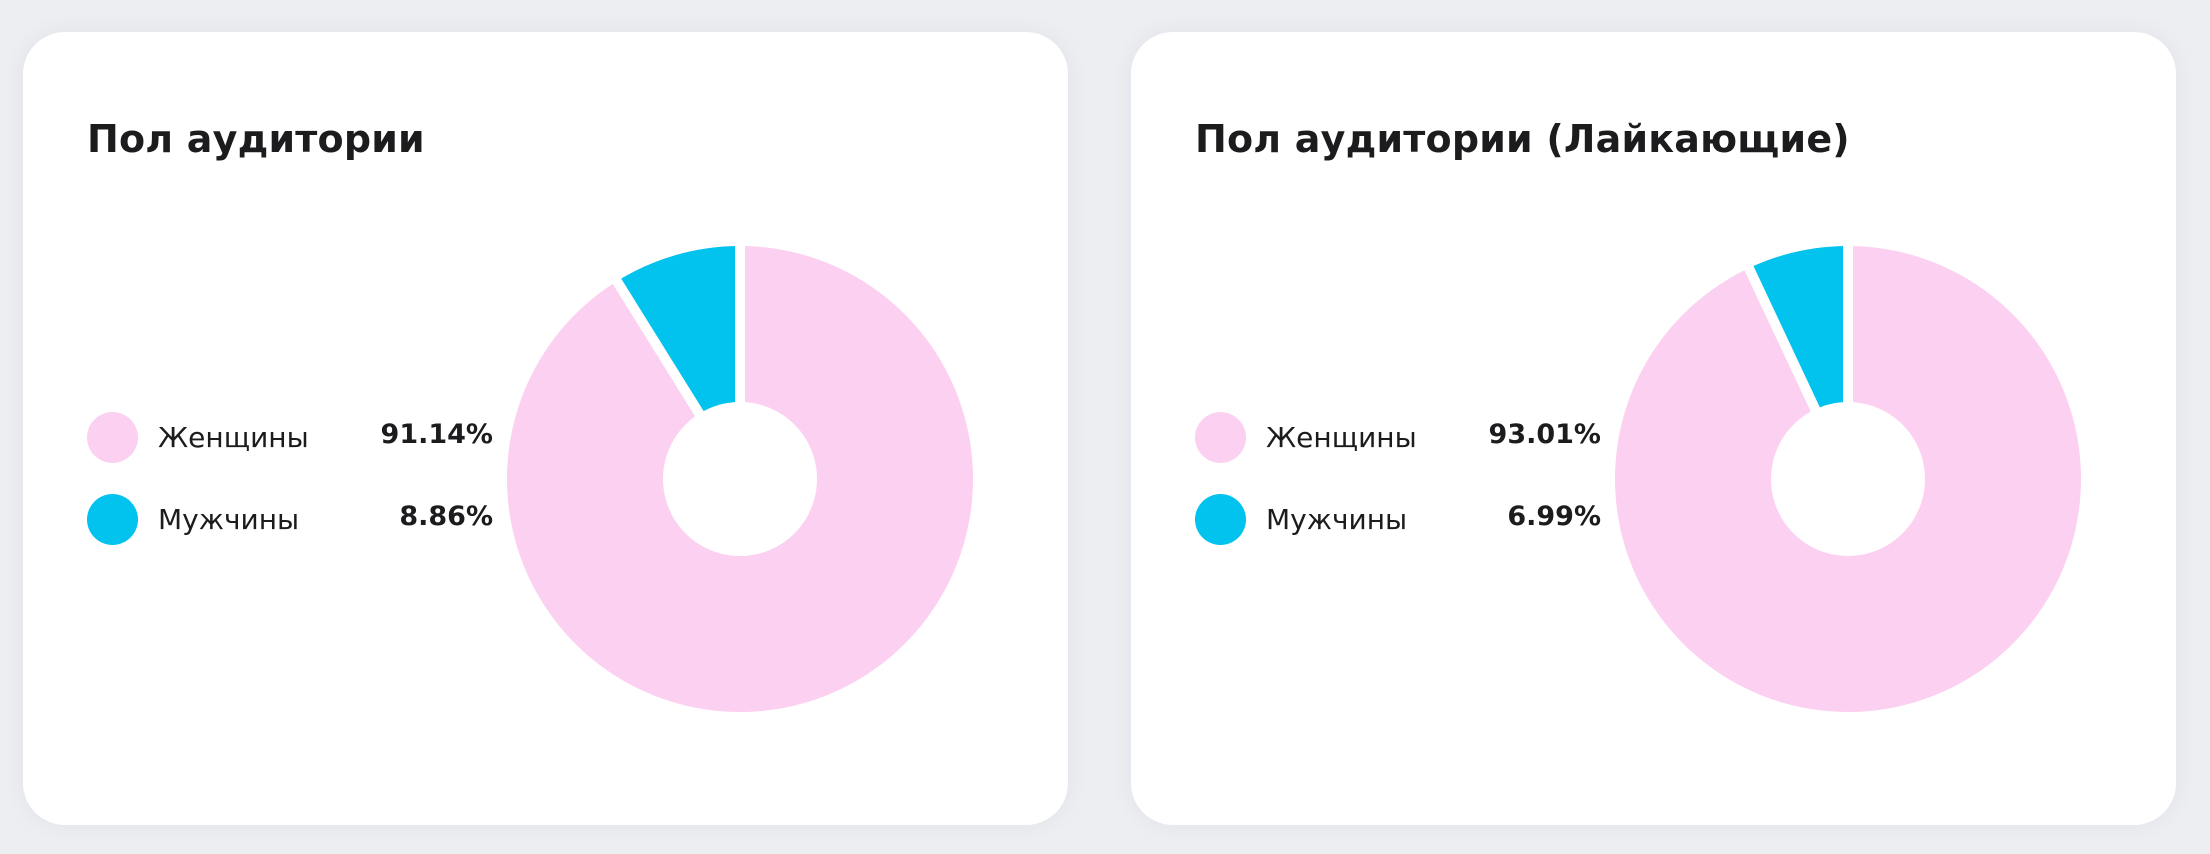 This screenshot has width=2210, height=854. What do you see at coordinates (1522, 139) in the screenshot?
I see `card-title: Пол аудитории (Лайкающие)` at bounding box center [1522, 139].